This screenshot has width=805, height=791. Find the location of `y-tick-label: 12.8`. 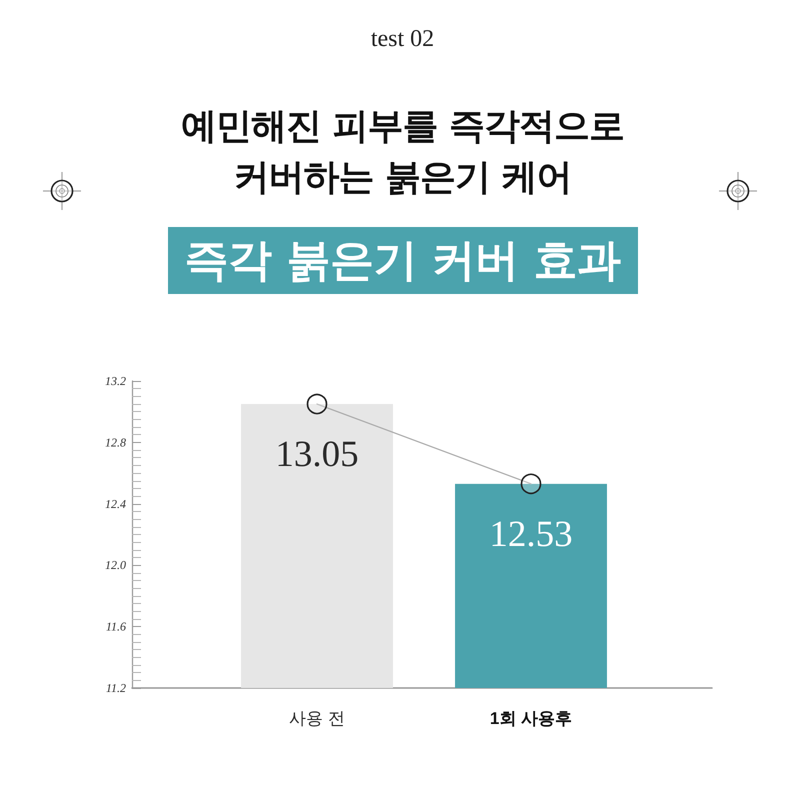

y-tick-label: 12.8 is located at coordinates (115, 442).